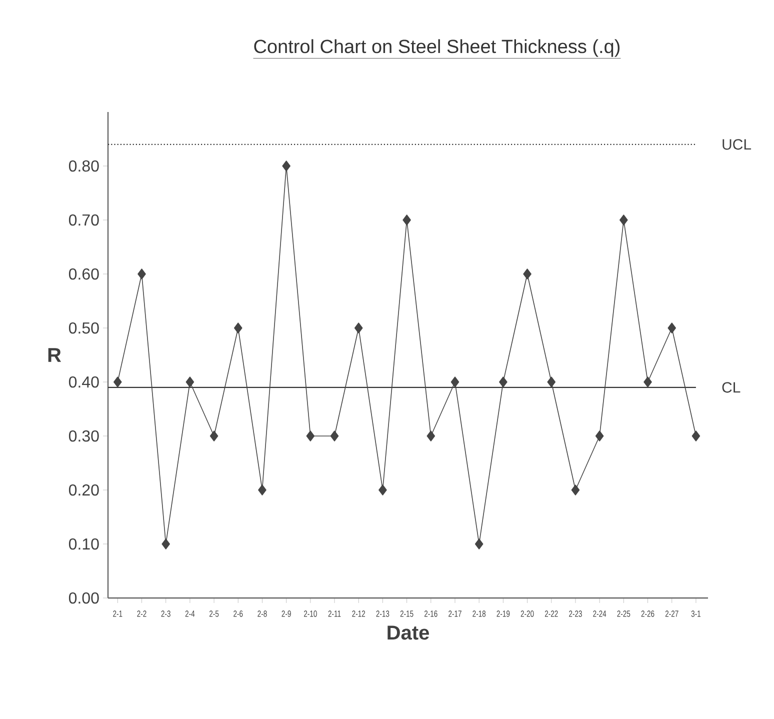 The width and height of the screenshot is (774, 719). What do you see at coordinates (695, 613) in the screenshot?
I see `x-tick-label: 3-1` at bounding box center [695, 613].